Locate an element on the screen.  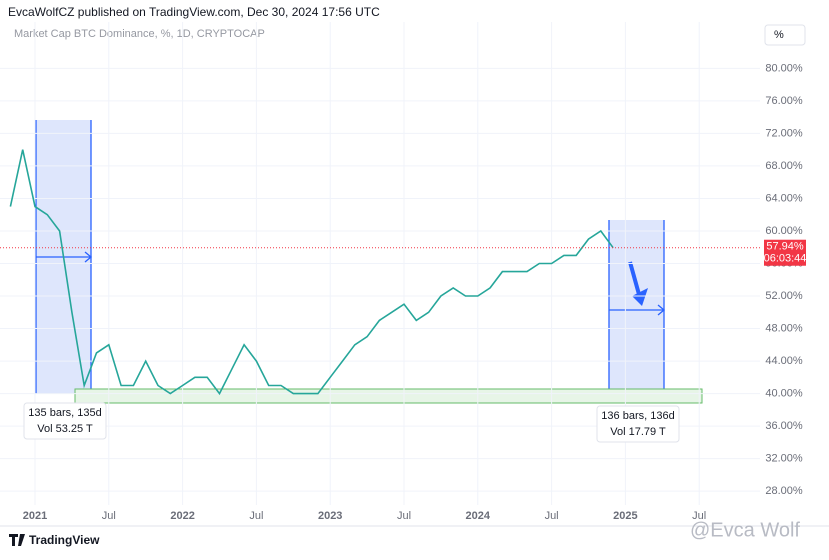
down-arrowhead is located at coordinates (640, 297).